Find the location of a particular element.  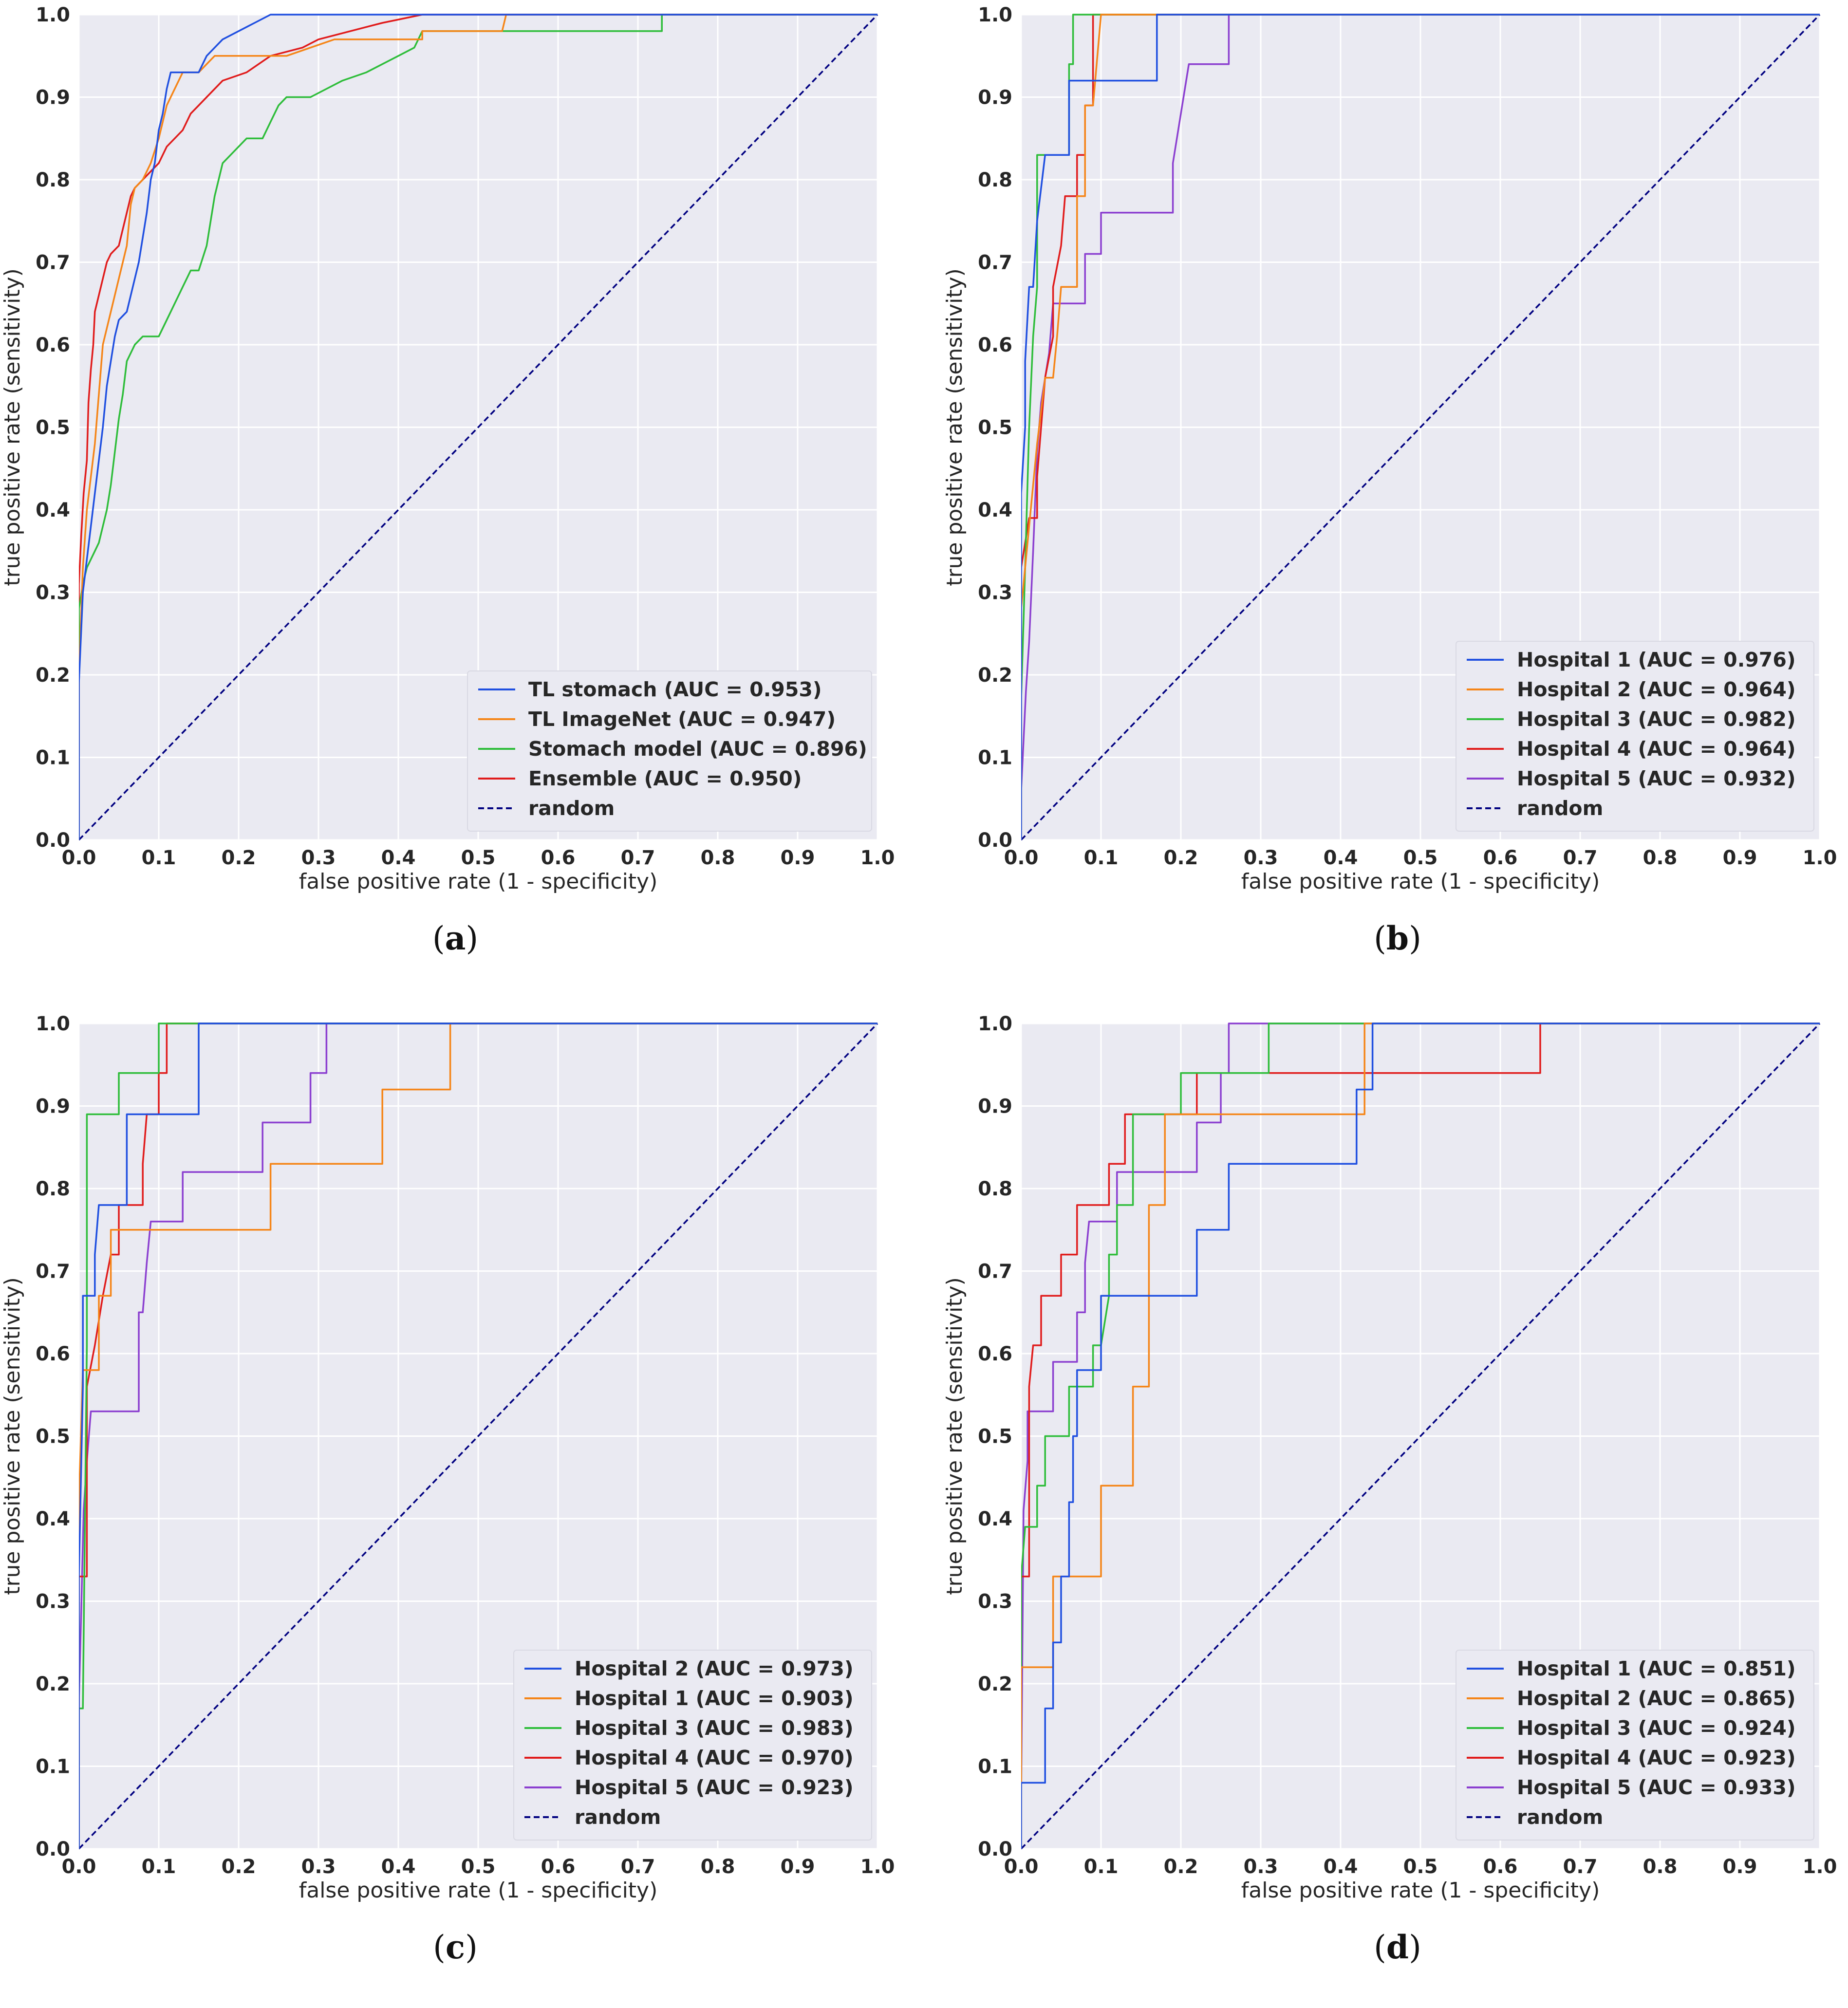

legend-label: Hospital 4 (AUC = 0.923) is located at coordinates (1656, 1757).